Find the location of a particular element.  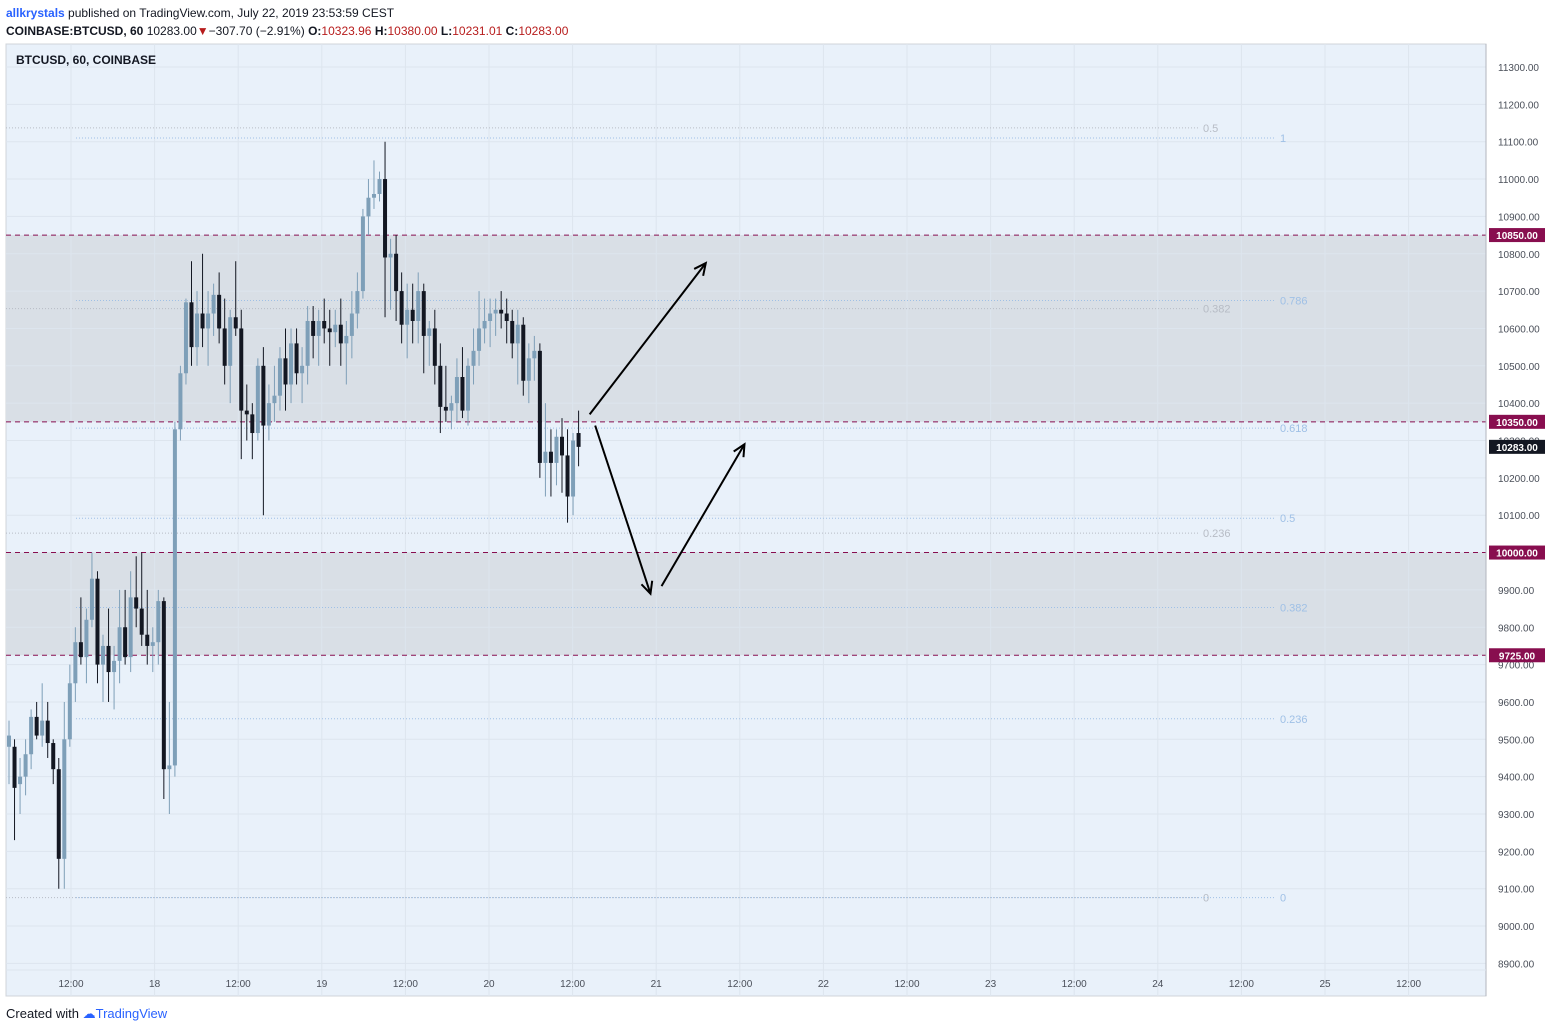

price-tick-label: 8900.00 is located at coordinates (1516, 964).